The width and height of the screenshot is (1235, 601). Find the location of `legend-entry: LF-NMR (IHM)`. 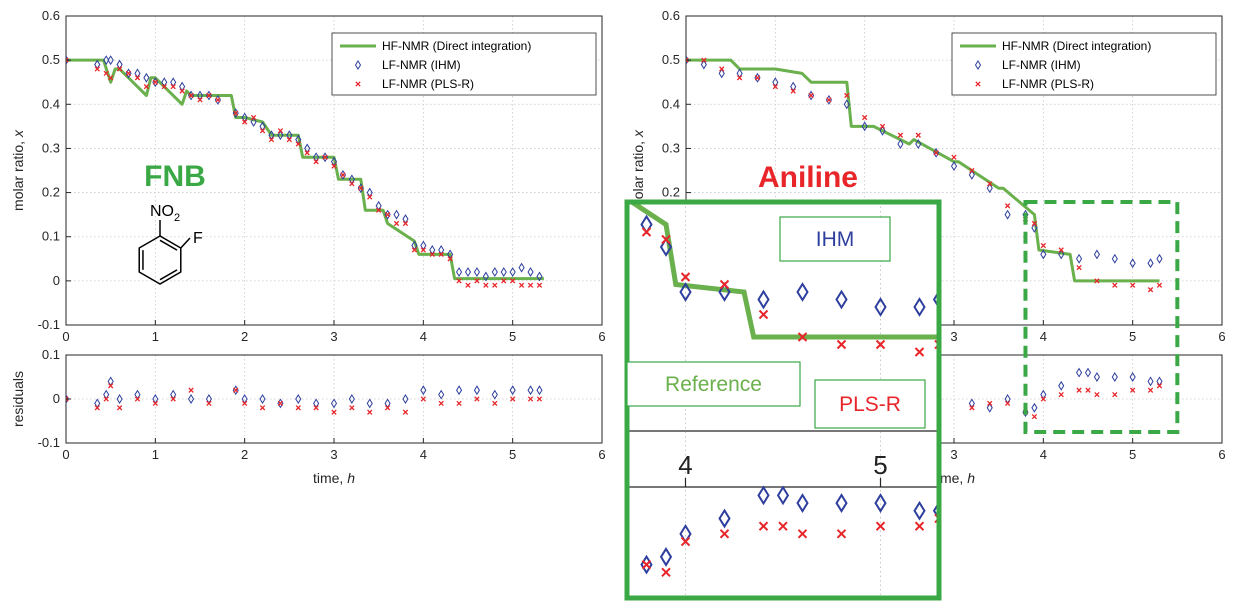

legend-entry: LF-NMR (IHM) is located at coordinates (421, 65).